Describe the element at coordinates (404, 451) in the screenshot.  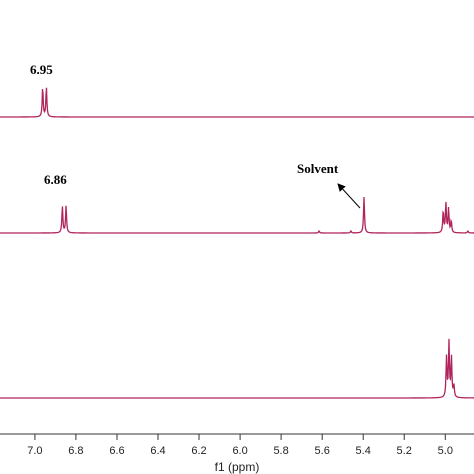
I see `x-tick-label: 5.2` at that location.